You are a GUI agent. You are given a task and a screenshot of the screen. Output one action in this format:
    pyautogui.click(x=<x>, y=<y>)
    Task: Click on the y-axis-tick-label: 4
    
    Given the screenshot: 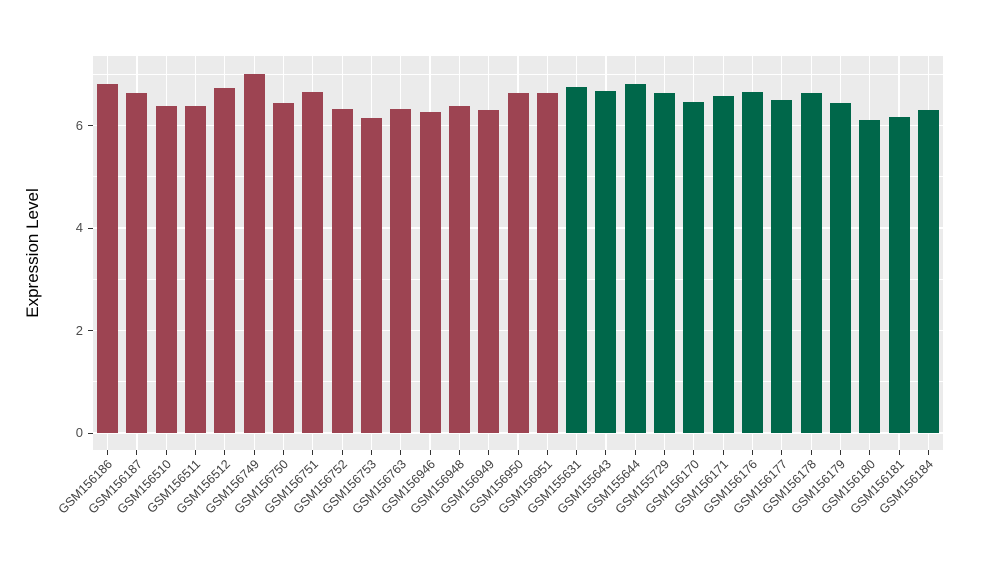 What is the action you would take?
    pyautogui.click(x=79, y=228)
    